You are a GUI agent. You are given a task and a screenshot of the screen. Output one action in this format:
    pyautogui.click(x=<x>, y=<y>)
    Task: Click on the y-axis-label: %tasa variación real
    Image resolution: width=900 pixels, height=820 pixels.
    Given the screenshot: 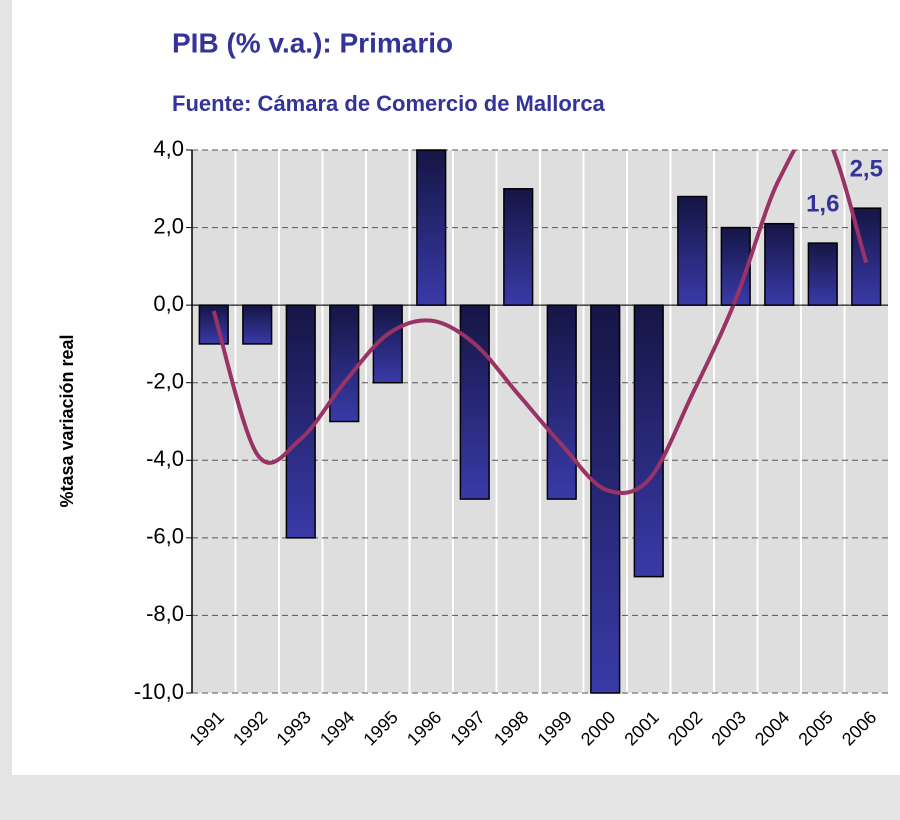 What is the action you would take?
    pyautogui.click(x=67, y=420)
    